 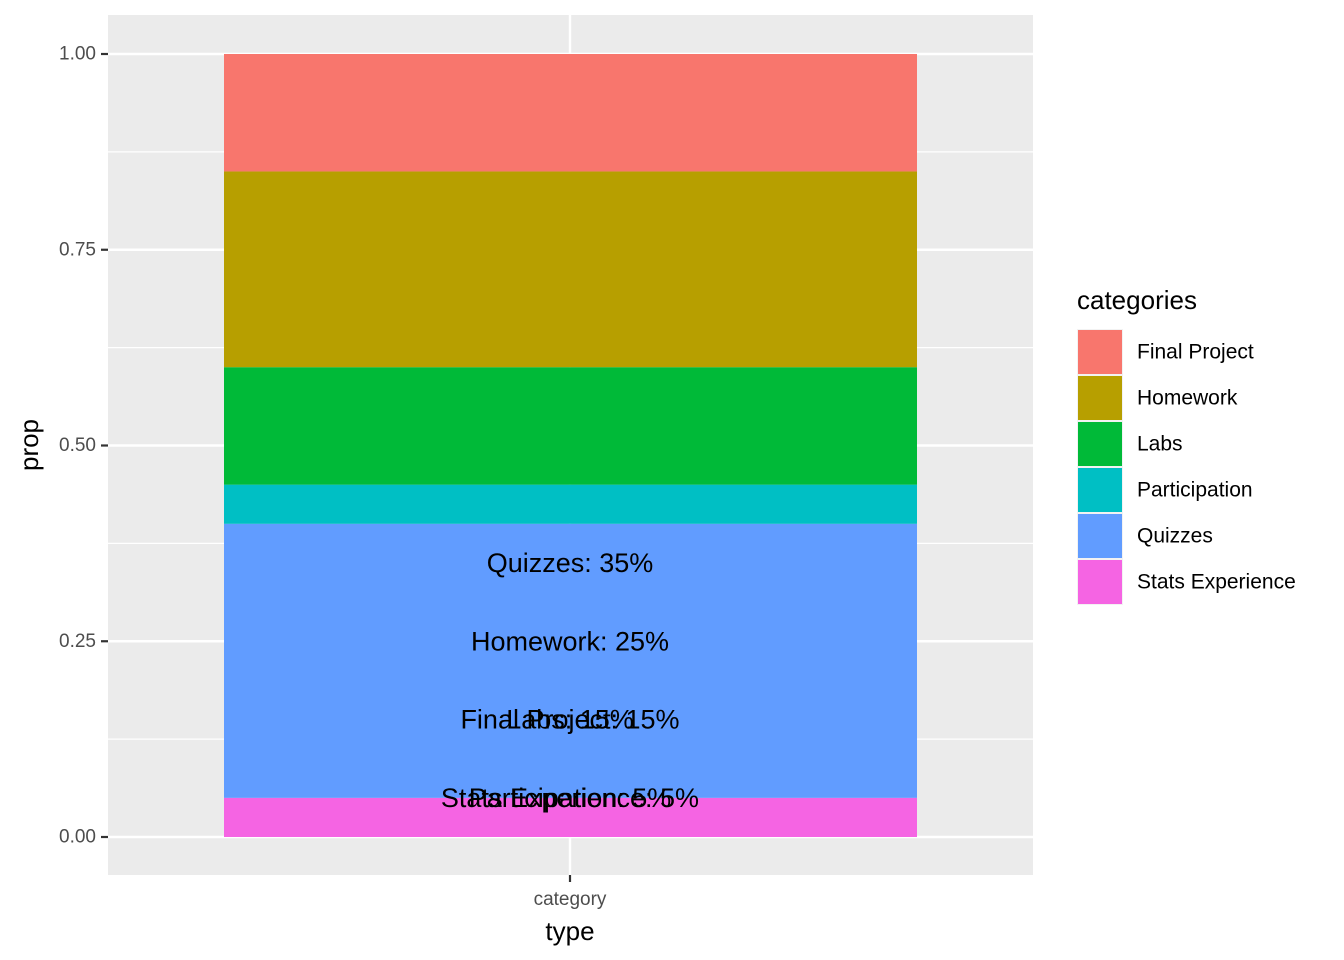 I want to click on legend-title: categories, so click(x=1137, y=300).